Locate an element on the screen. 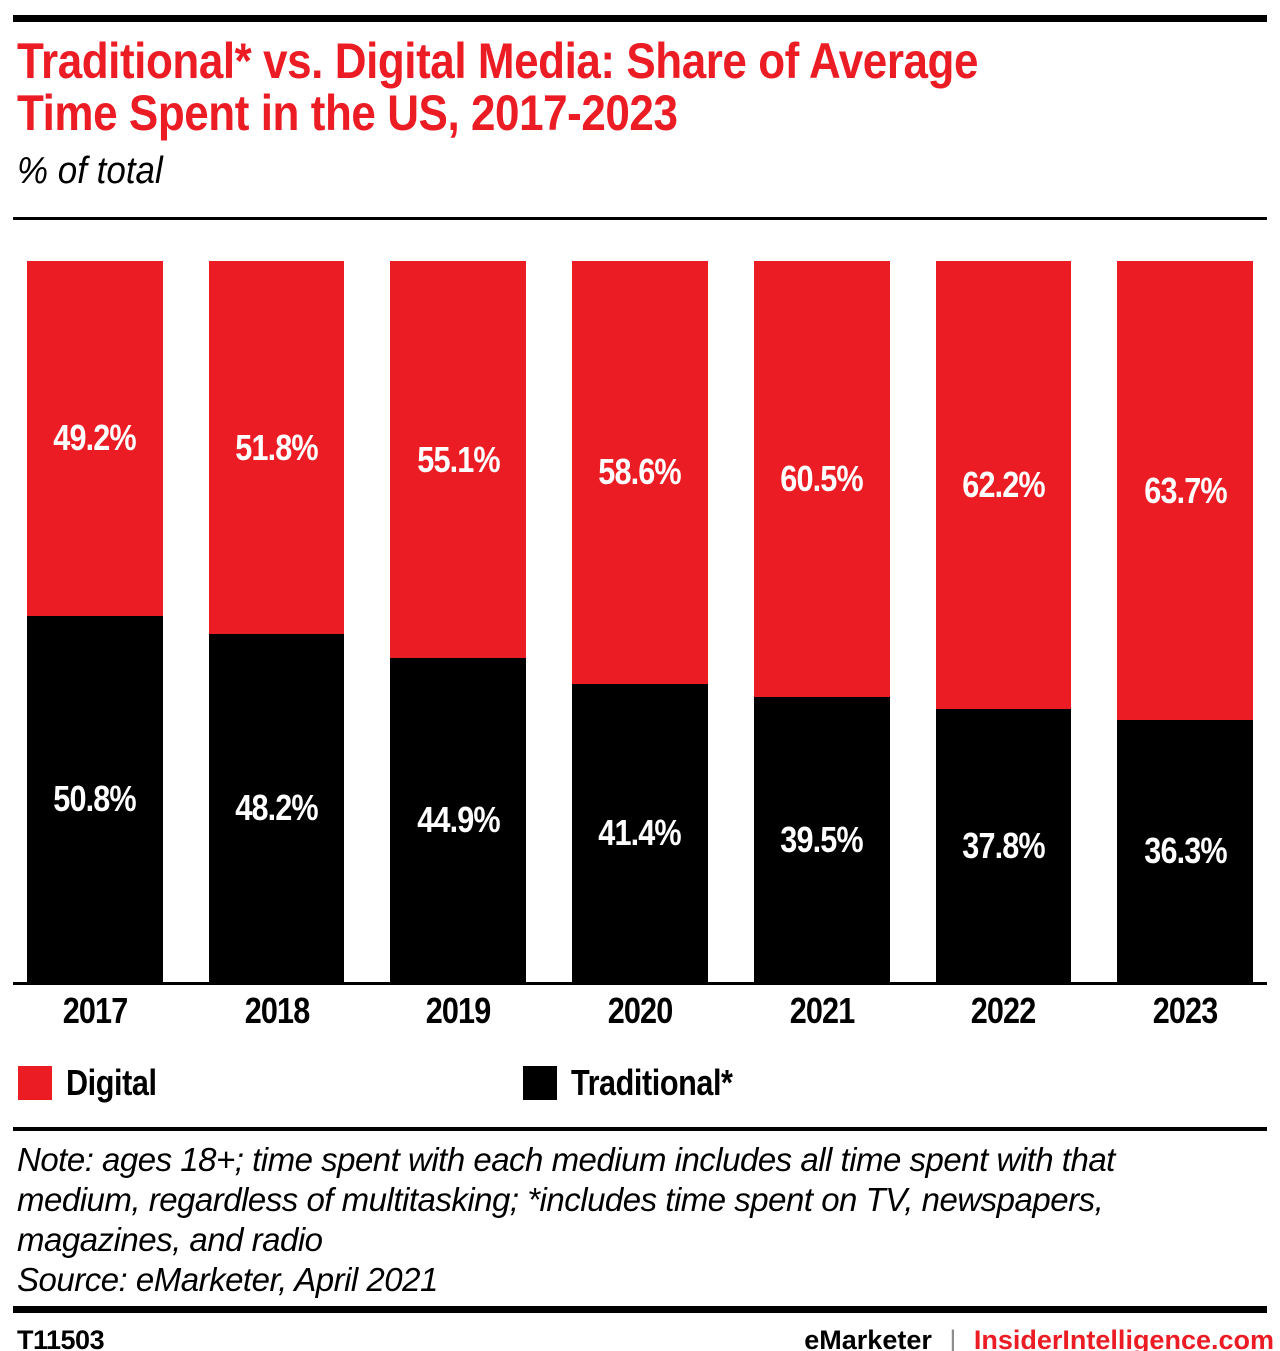 This screenshot has width=1280, height=1351. bar-segment-traditional-2022: 37.8% is located at coordinates (1003, 845).